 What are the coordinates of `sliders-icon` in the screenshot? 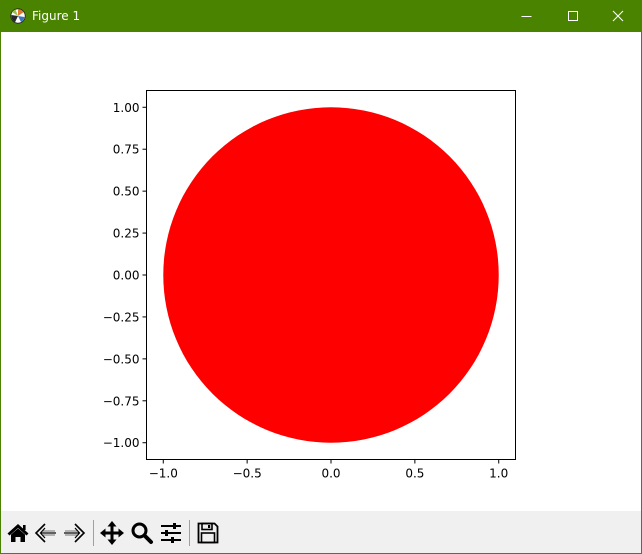 It's located at (171, 533).